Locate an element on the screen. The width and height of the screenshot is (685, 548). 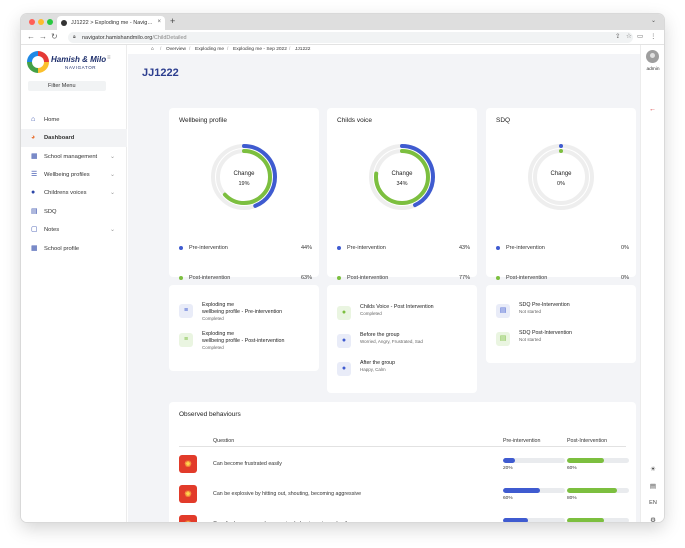
dashboard-icon: ◕ is located at coordinates (33, 137).